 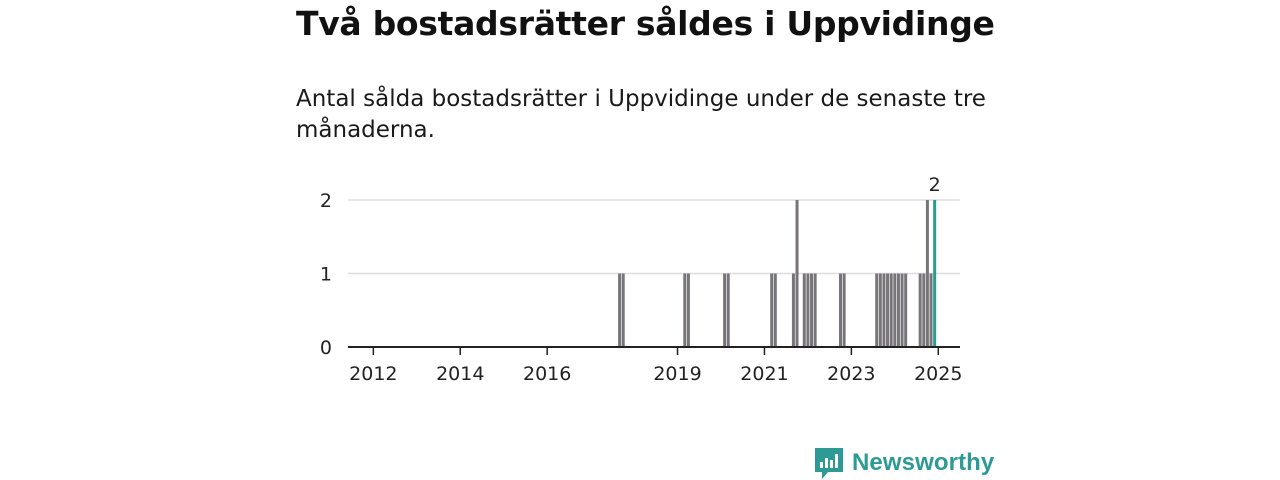 What do you see at coordinates (656, 351) in the screenshot?
I see `tick-marks` at bounding box center [656, 351].